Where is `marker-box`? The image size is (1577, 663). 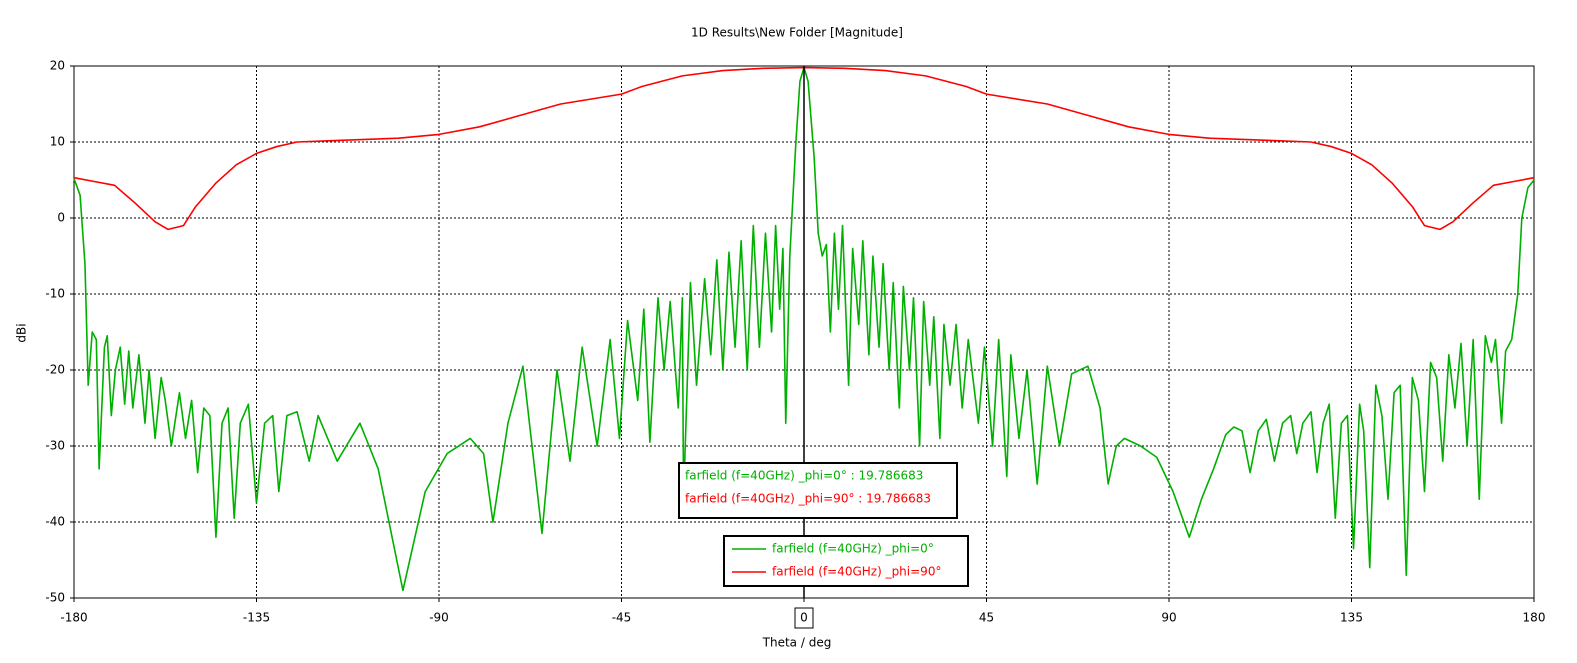 marker-box is located at coordinates (804, 618).